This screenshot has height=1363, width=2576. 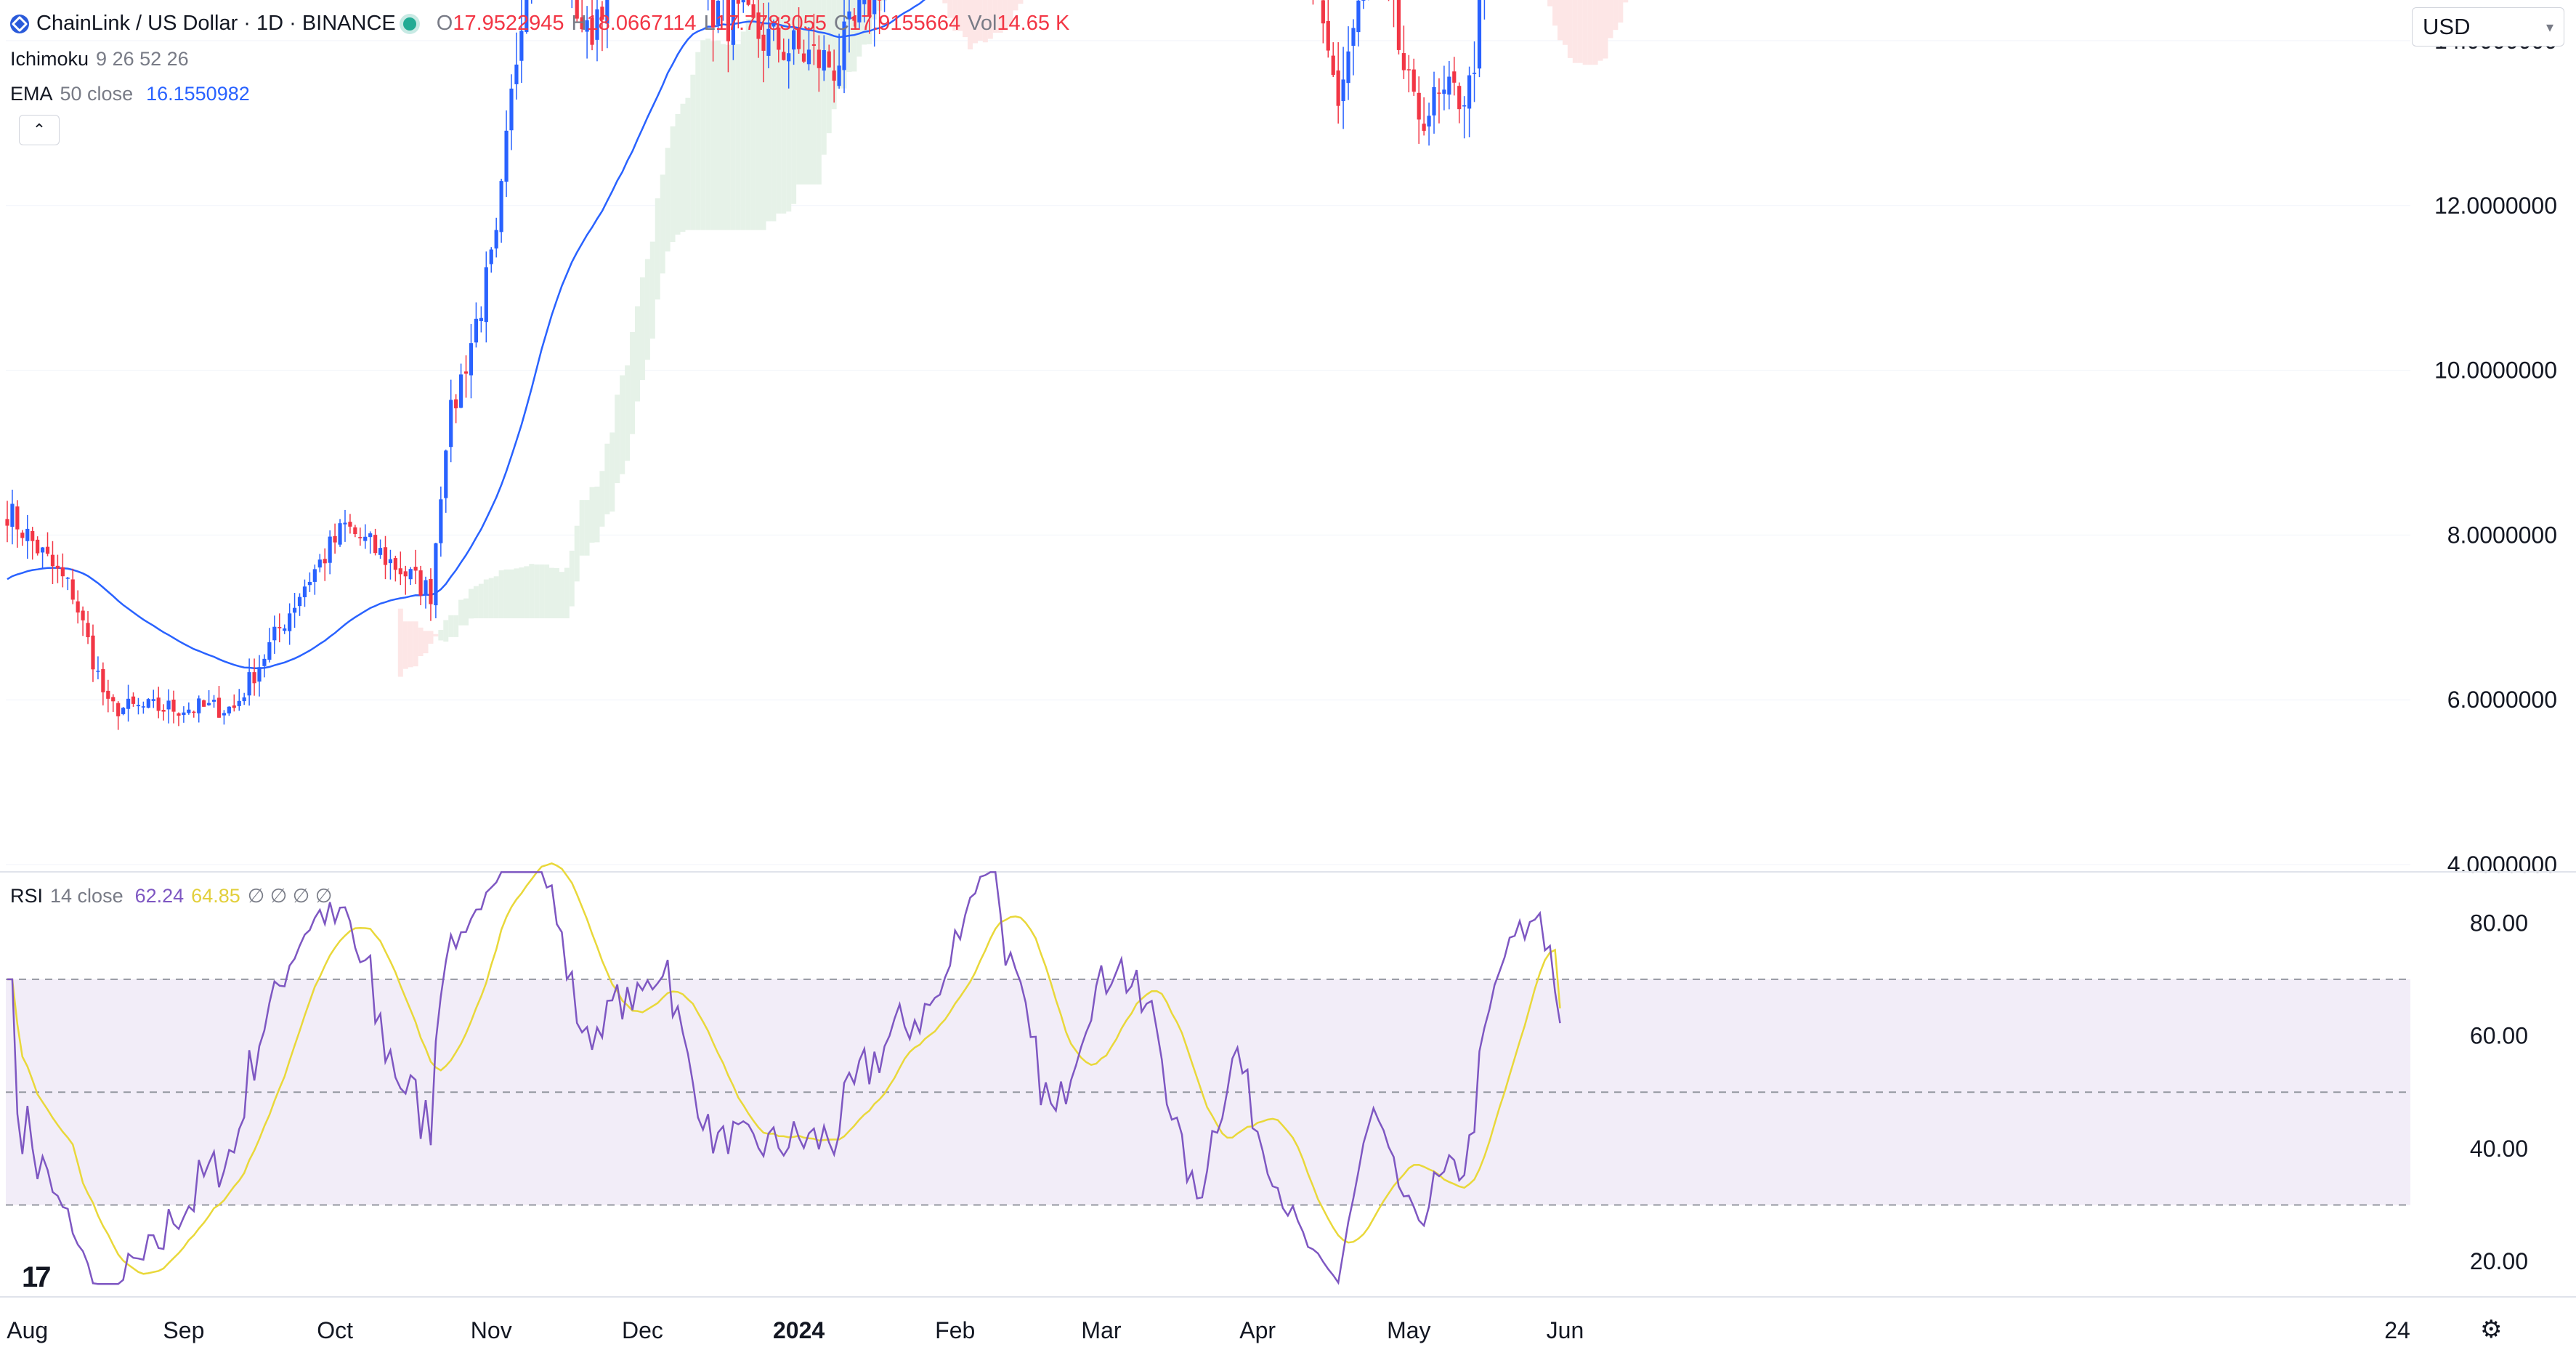 What do you see at coordinates (409, 24) in the screenshot?
I see `market-status-icon` at bounding box center [409, 24].